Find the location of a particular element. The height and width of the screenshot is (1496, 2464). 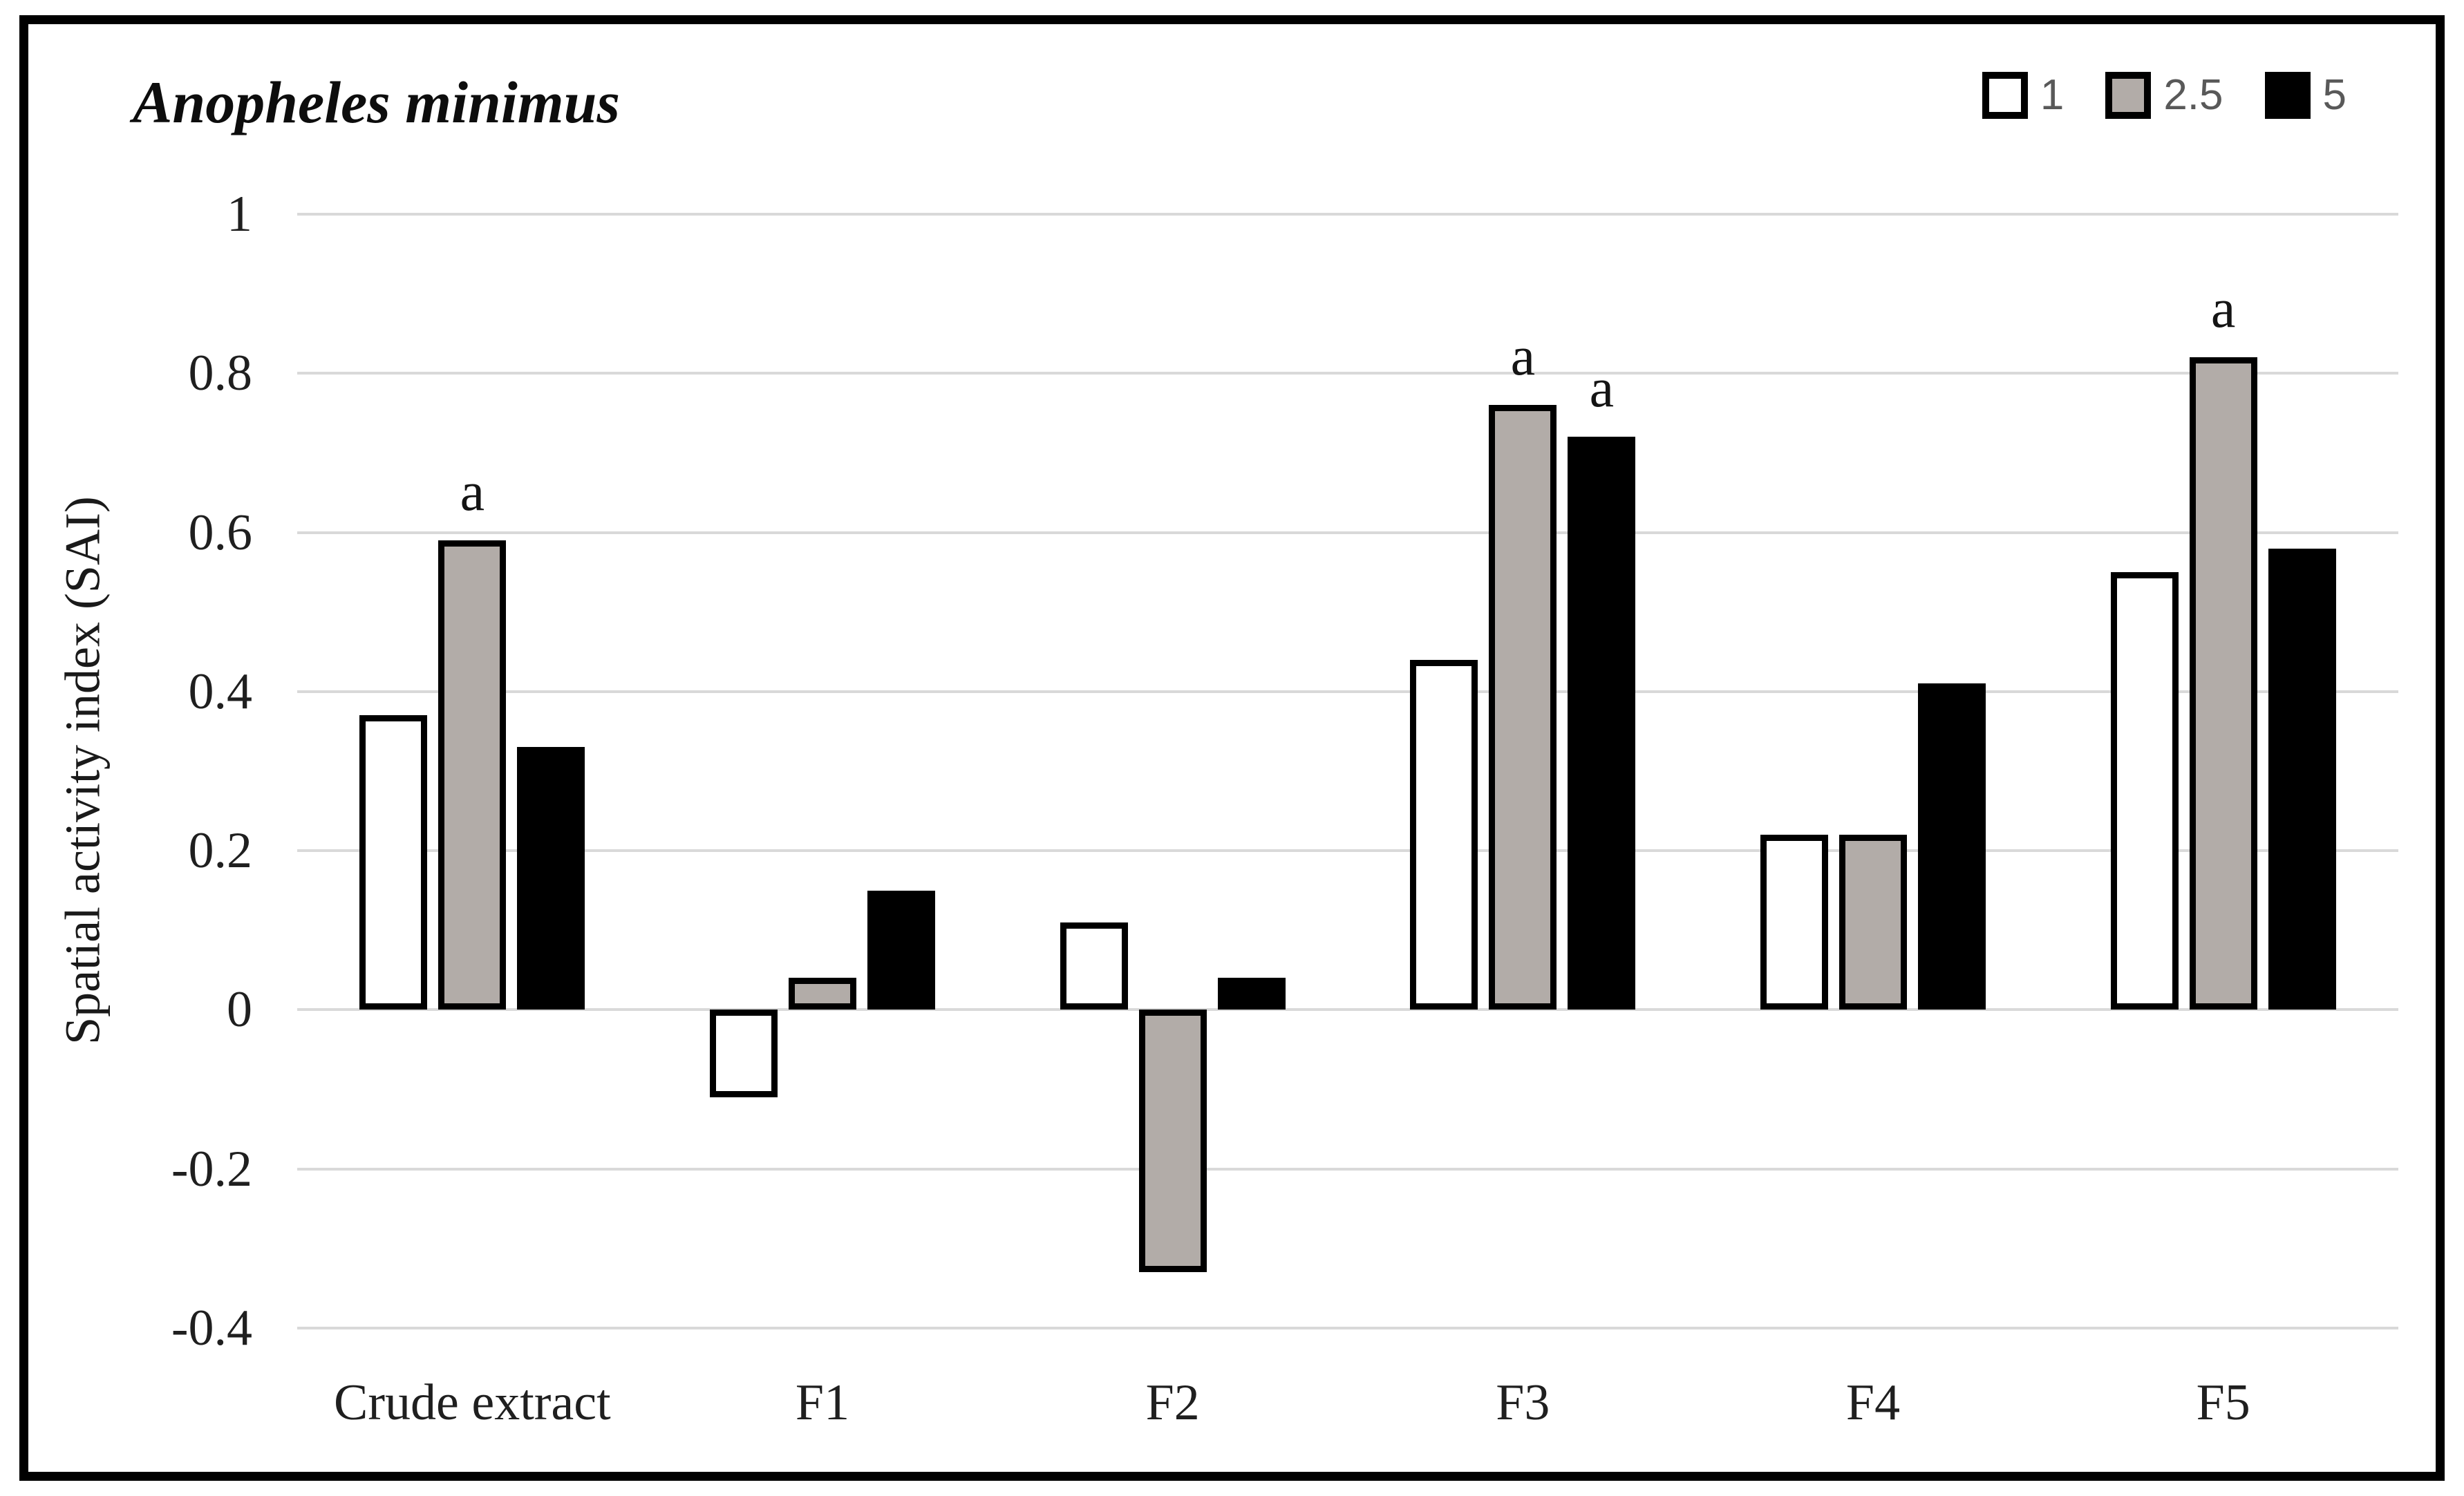

legend-swatch-gray is located at coordinates (2128, 96).